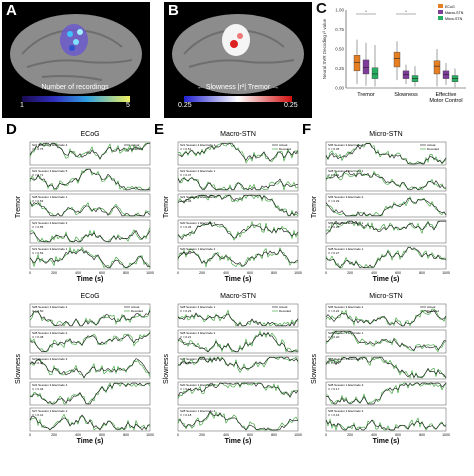  What do you see at coordinates (334, 227) in the screenshot?
I see `trace-r2: r² = 0.28` at bounding box center [334, 227].